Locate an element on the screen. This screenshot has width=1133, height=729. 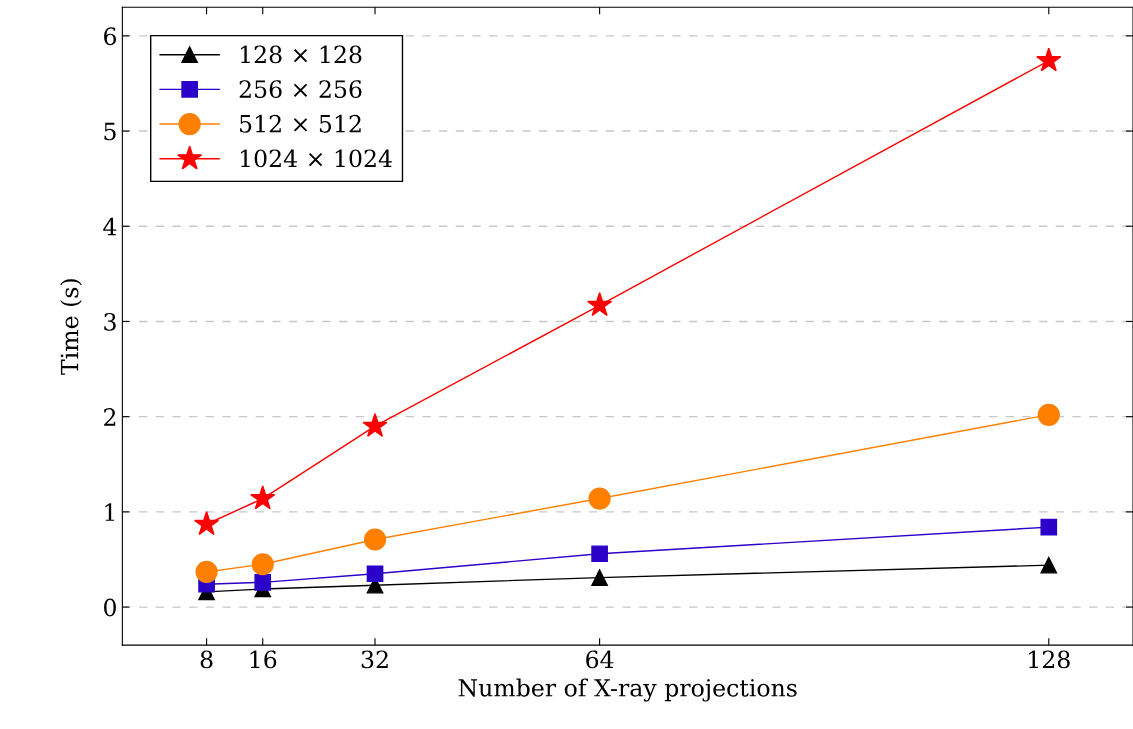
legend-label: 1024 × 1024 is located at coordinates (316, 158).